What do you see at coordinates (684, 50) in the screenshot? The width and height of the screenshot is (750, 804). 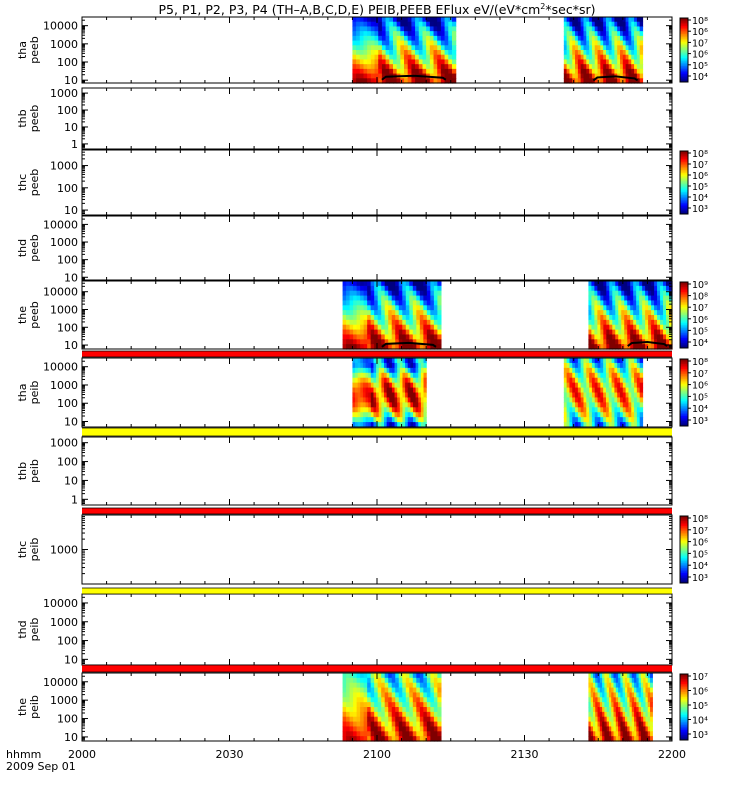 I see `colorbar-frame` at bounding box center [684, 50].